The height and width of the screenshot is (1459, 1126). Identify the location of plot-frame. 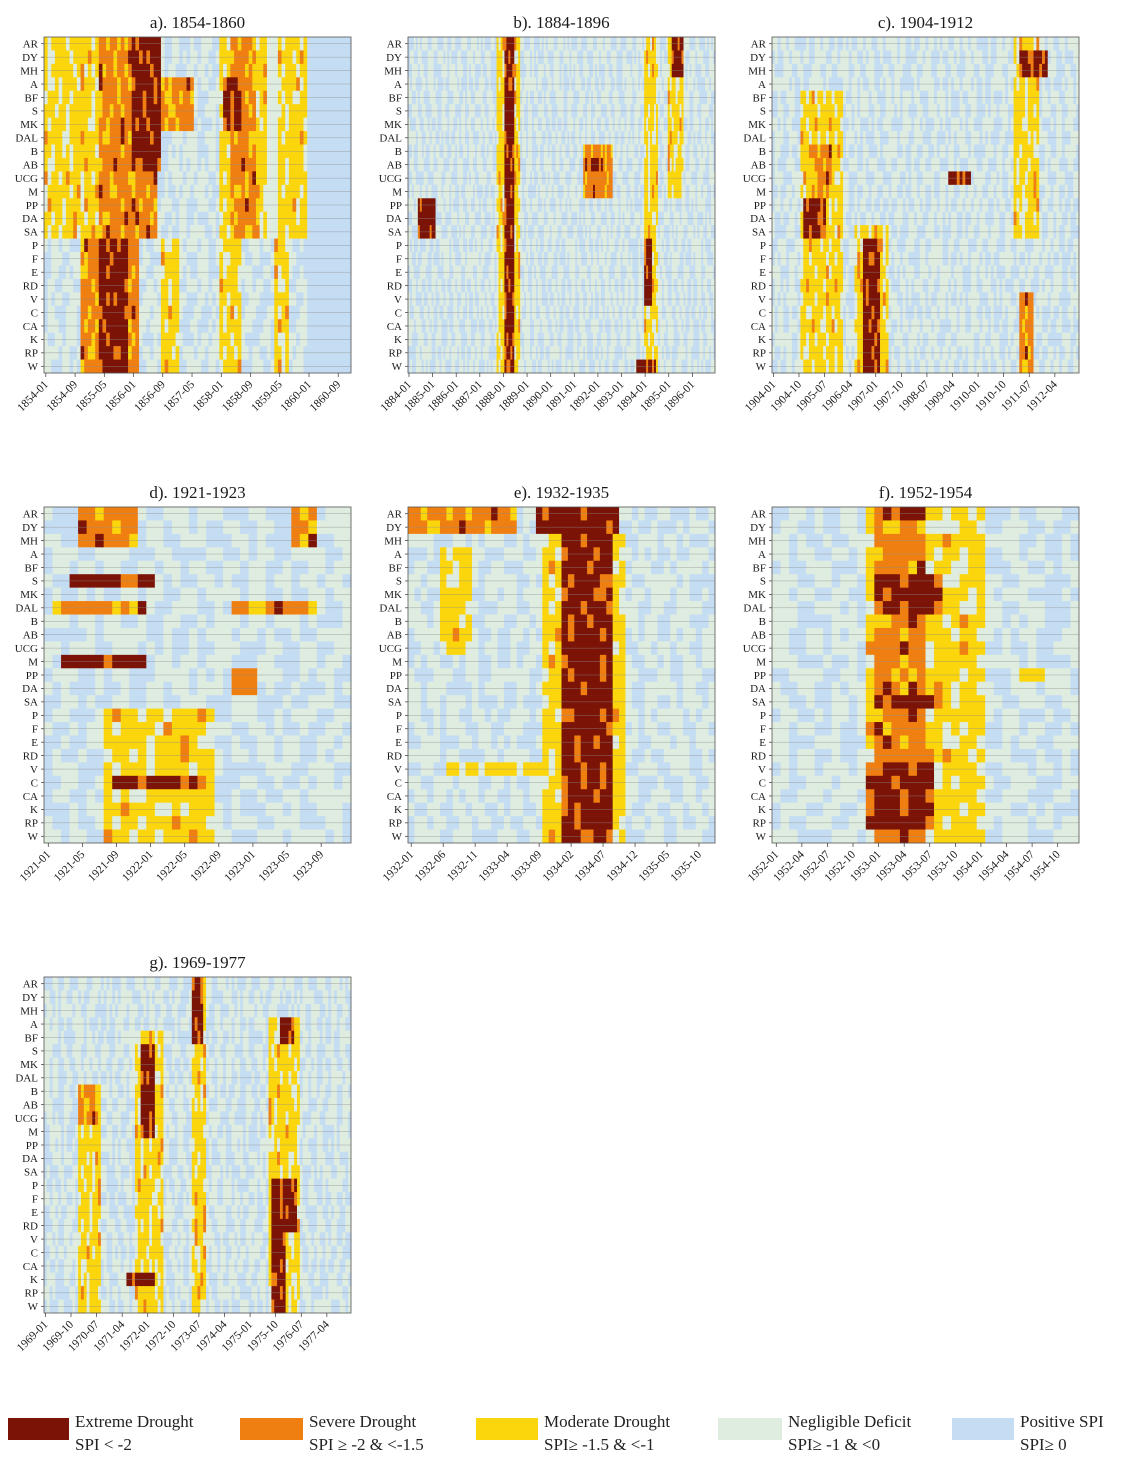
(197, 205).